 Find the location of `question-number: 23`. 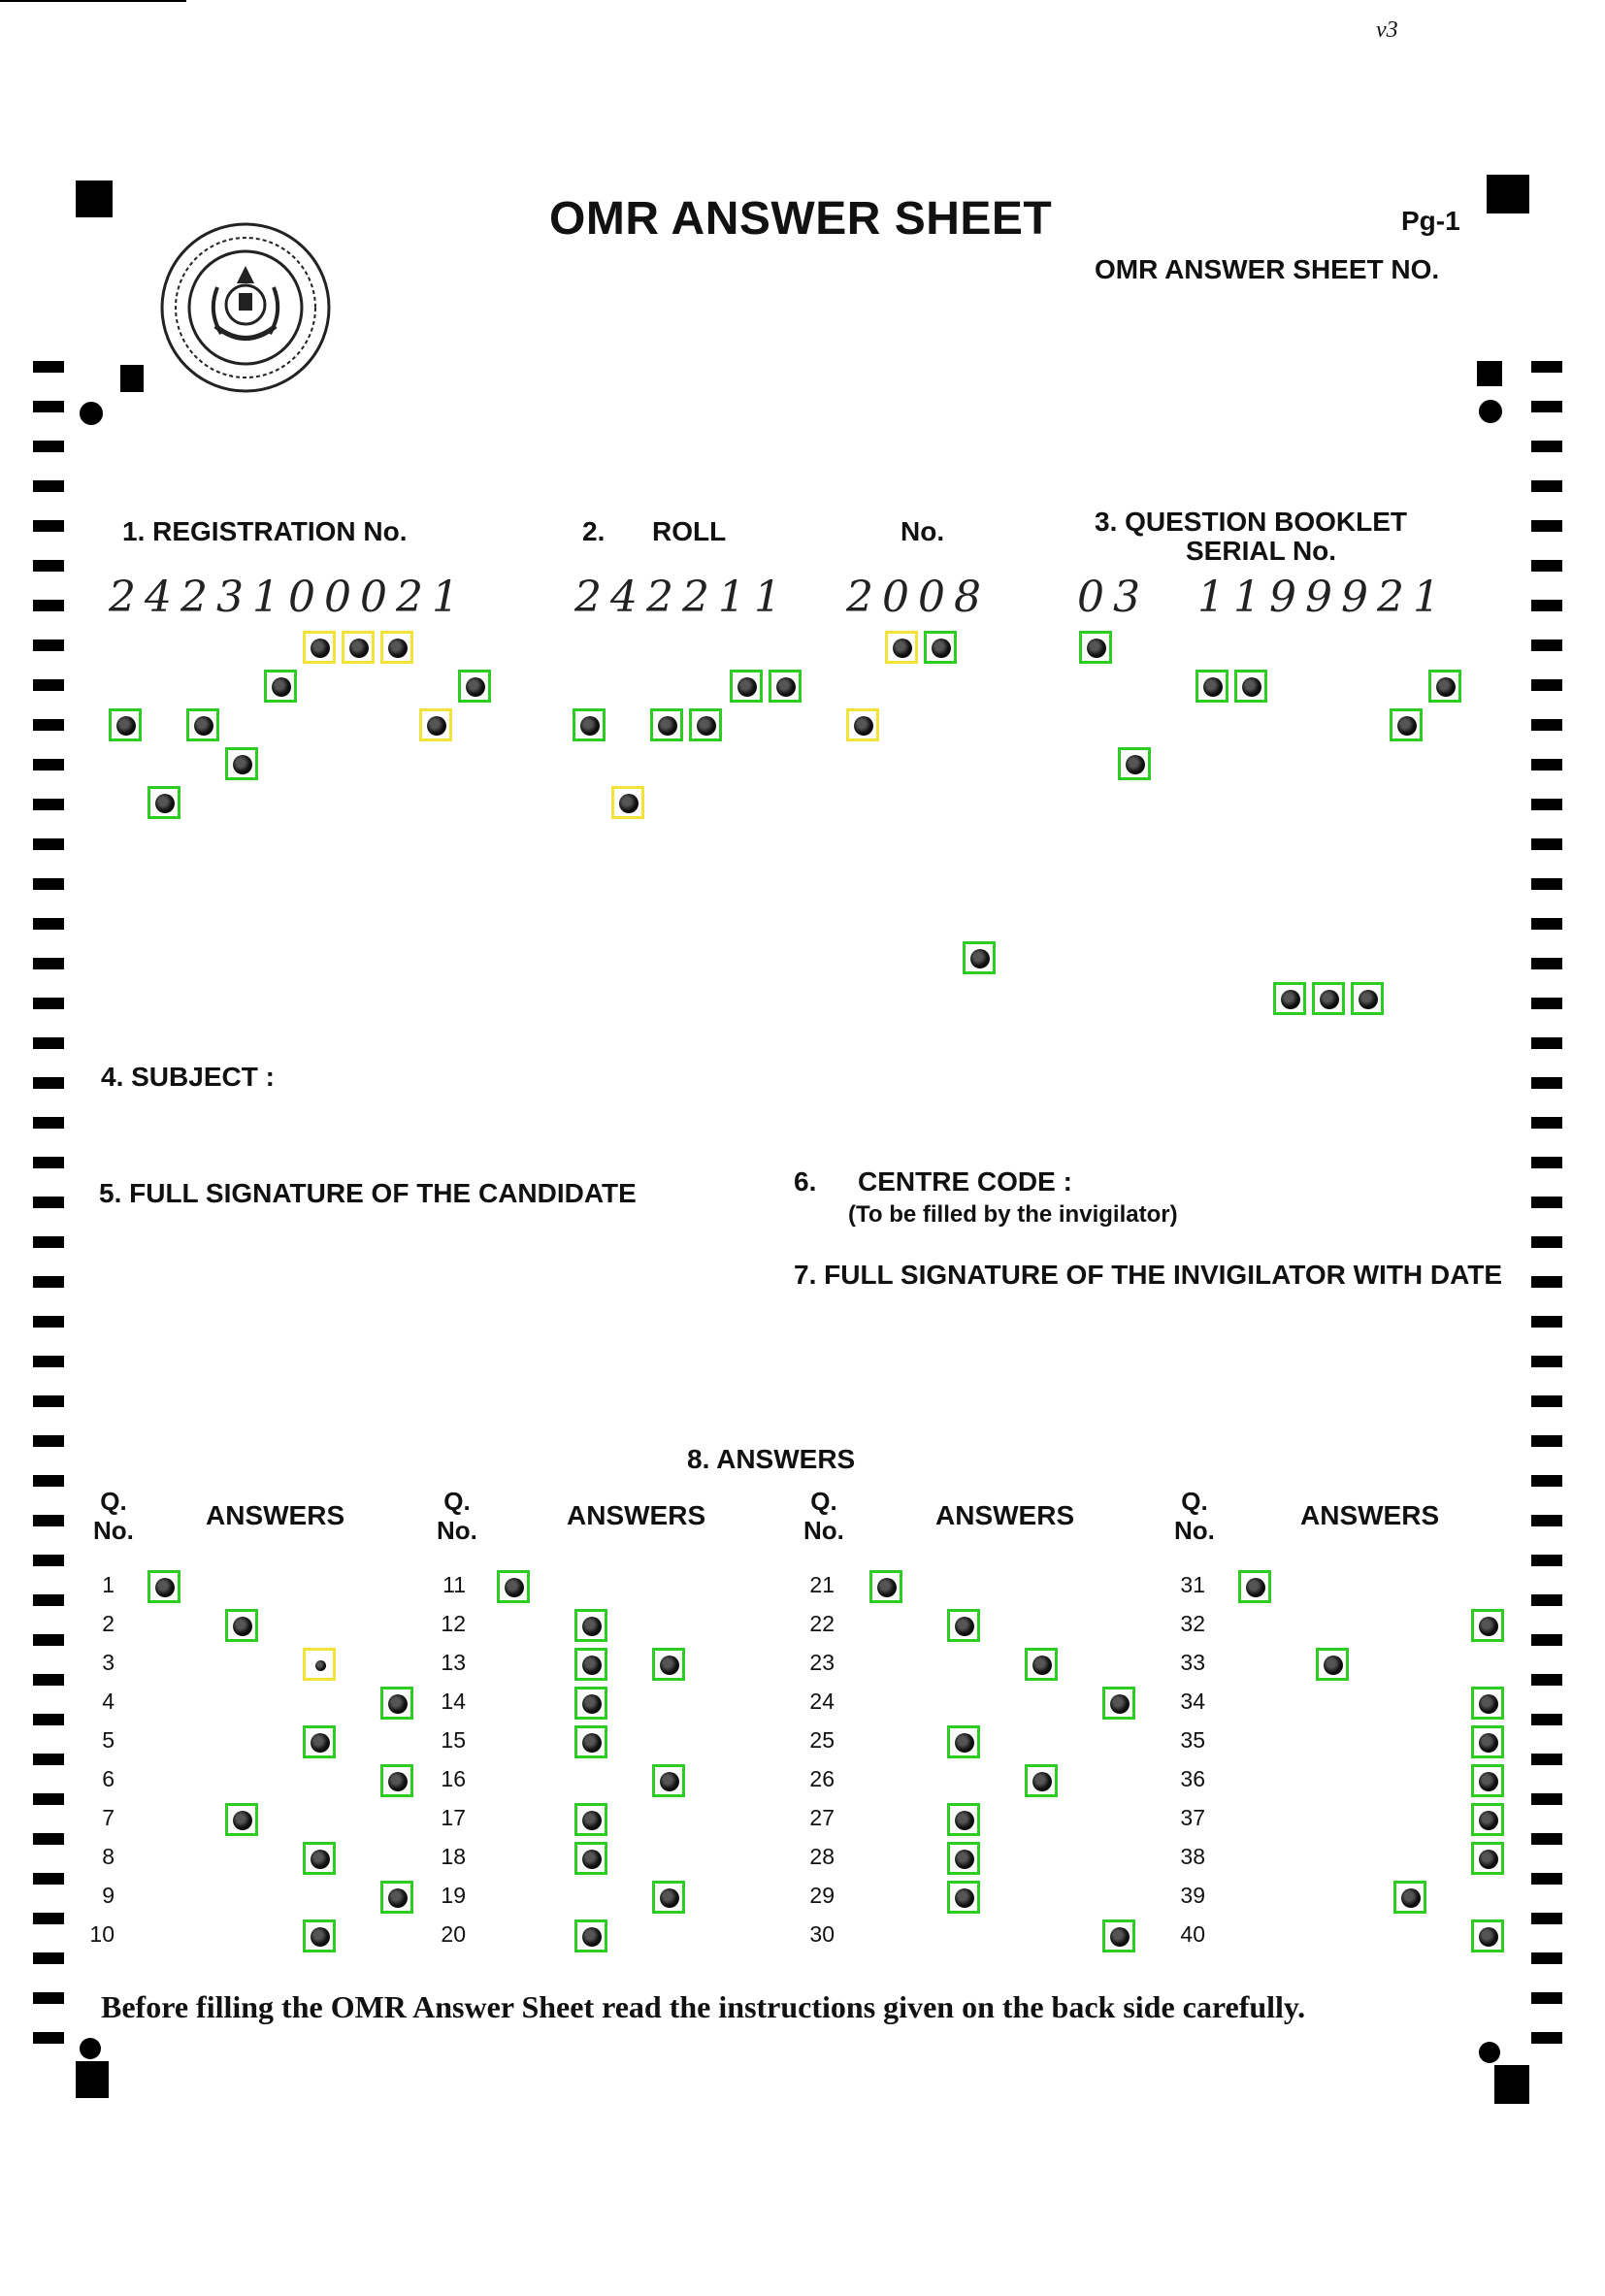

question-number: 23 is located at coordinates (822, 1662).